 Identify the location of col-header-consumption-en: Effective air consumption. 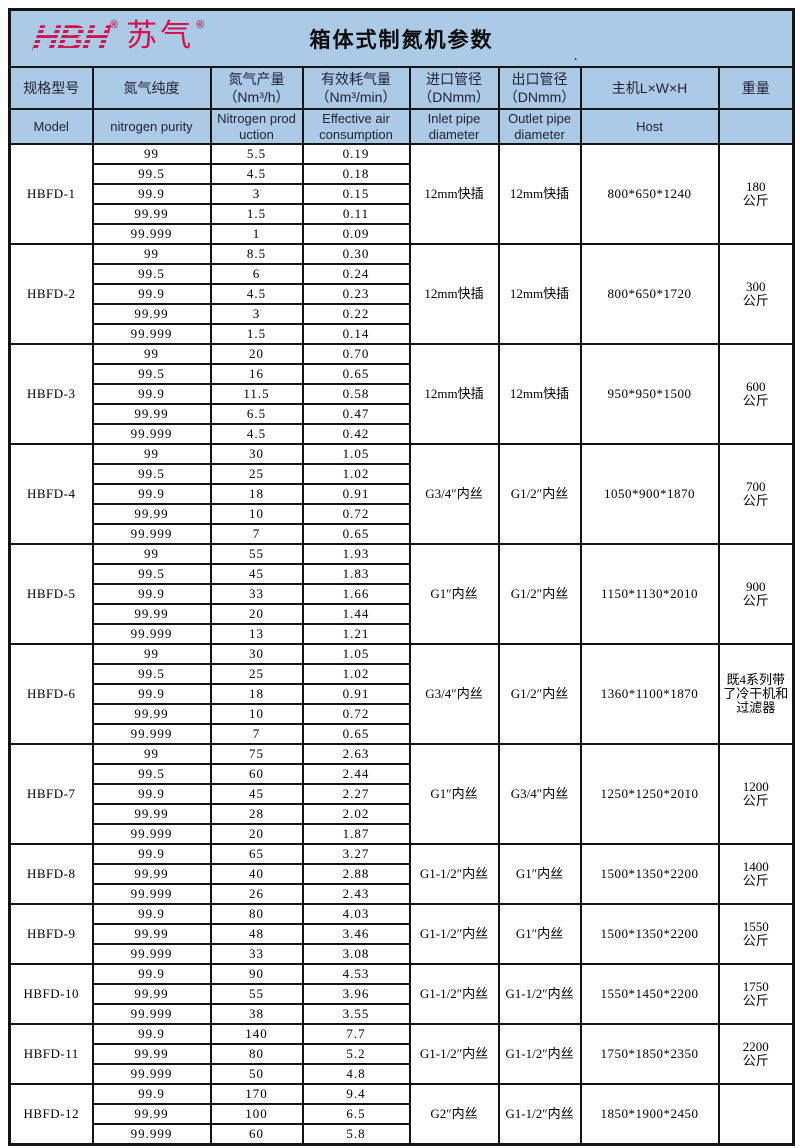
(356, 126).